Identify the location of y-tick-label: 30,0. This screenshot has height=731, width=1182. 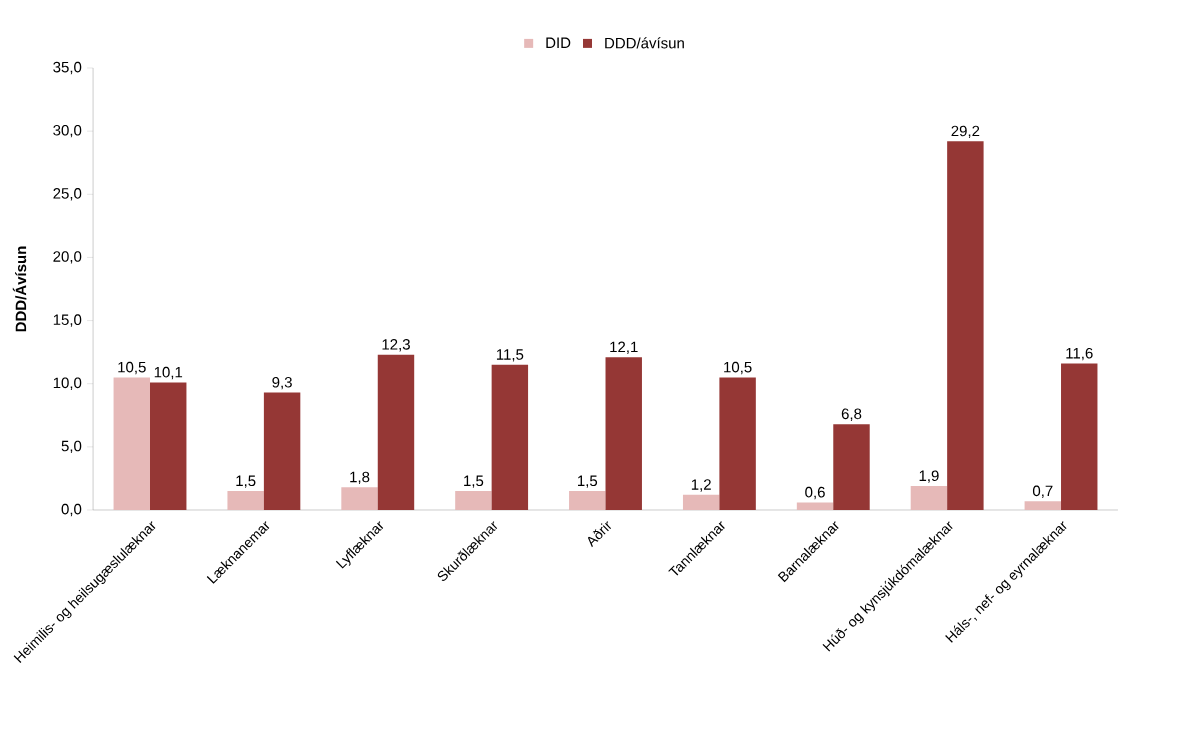
(67, 131).